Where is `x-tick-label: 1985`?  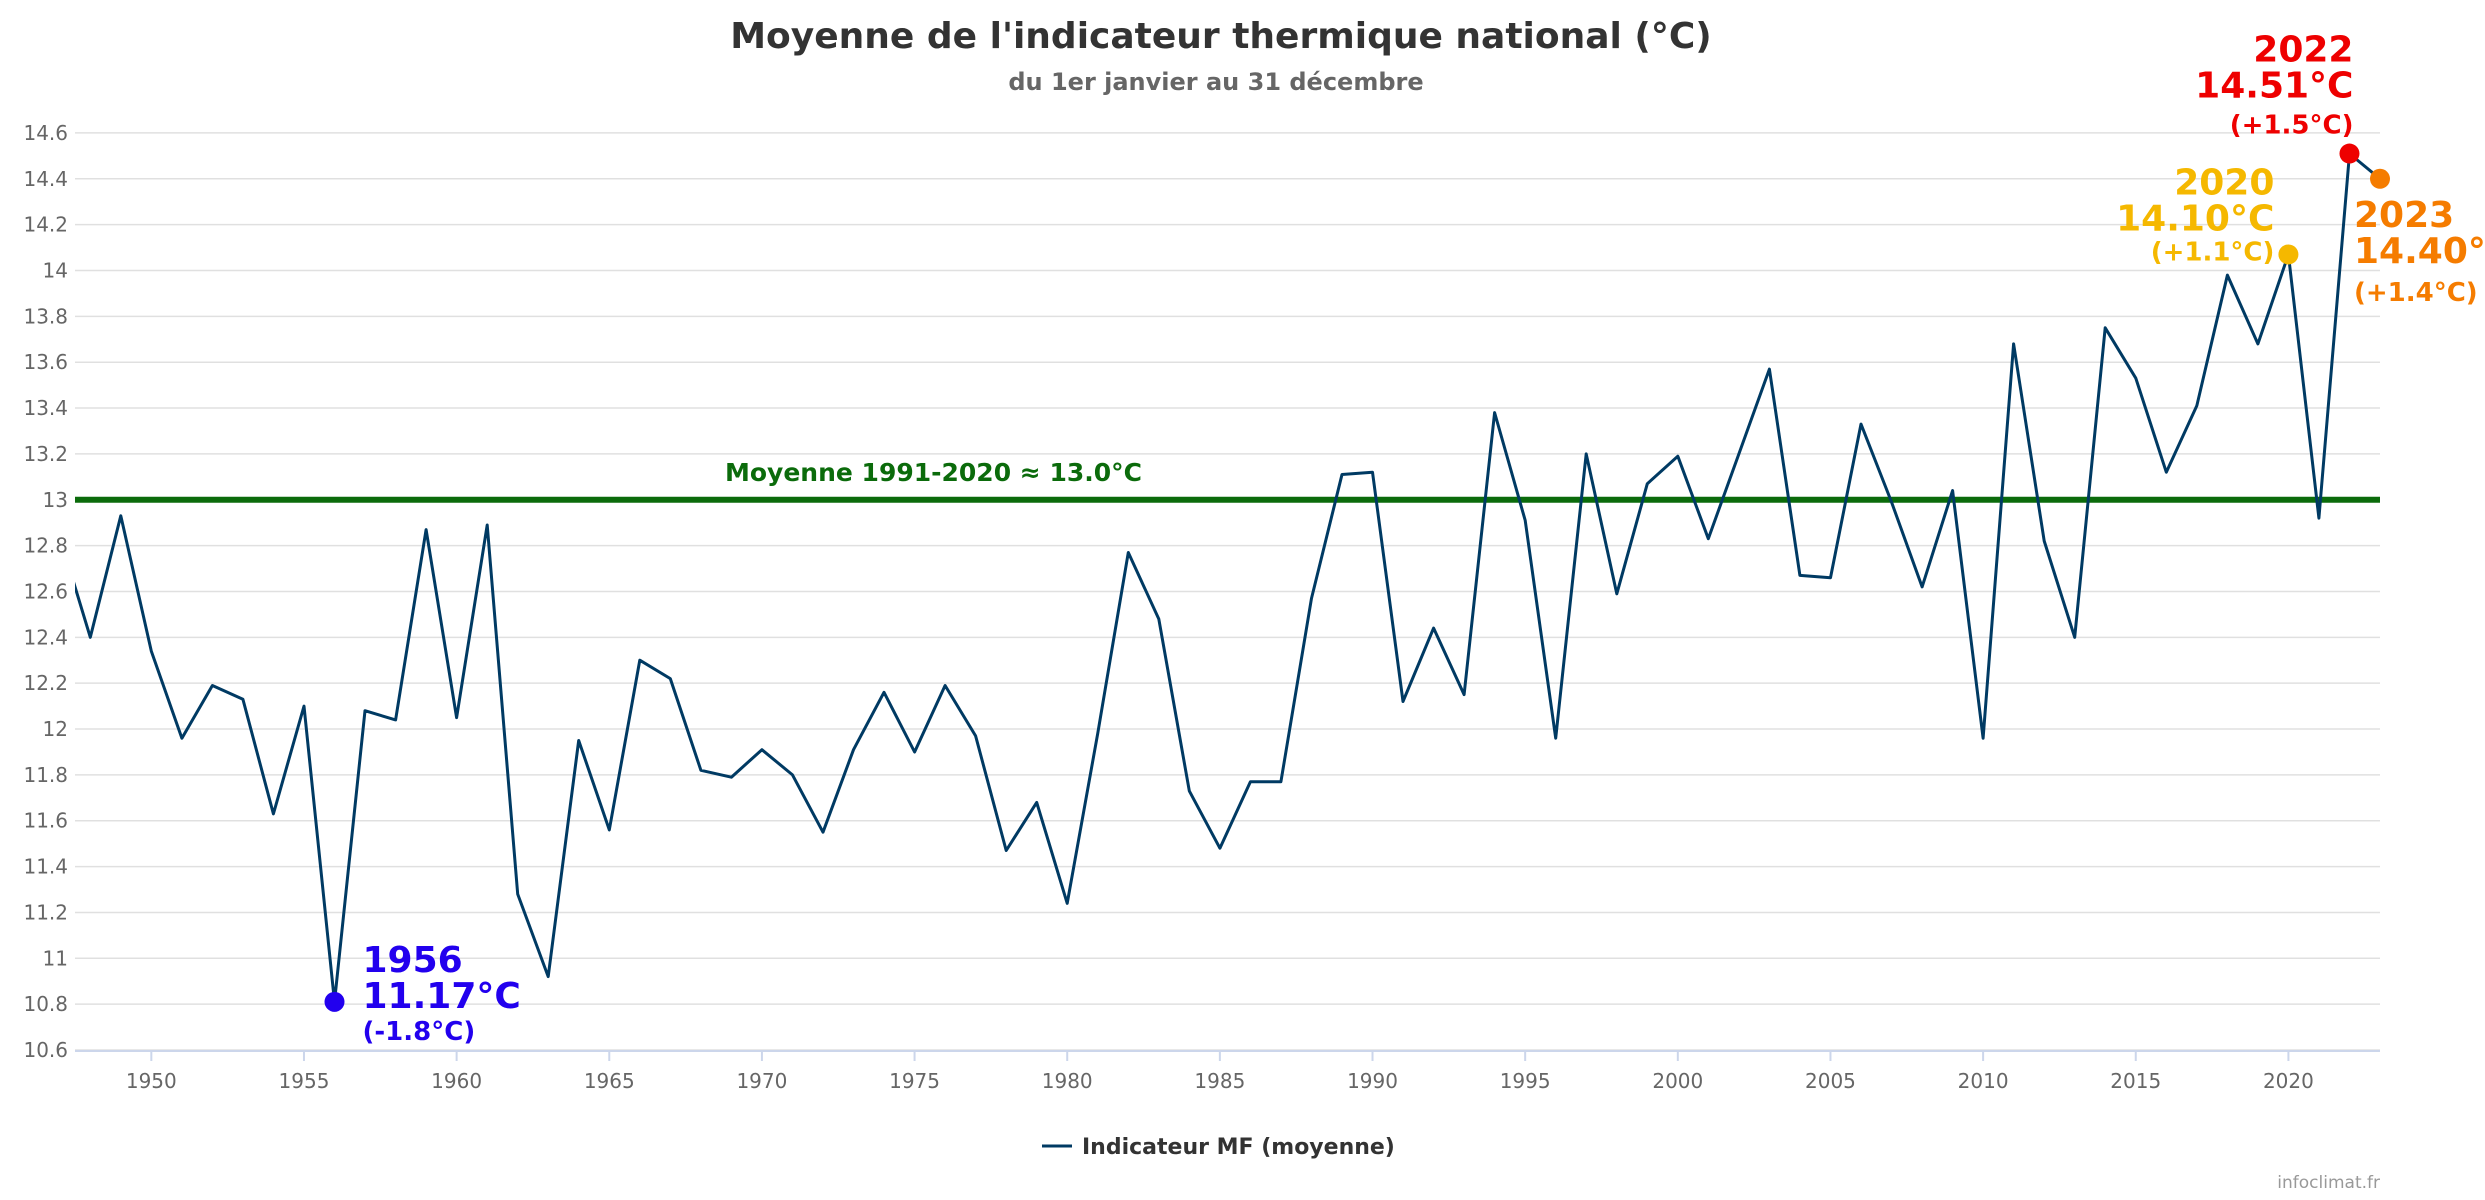 x-tick-label: 1985 is located at coordinates (1219, 1081).